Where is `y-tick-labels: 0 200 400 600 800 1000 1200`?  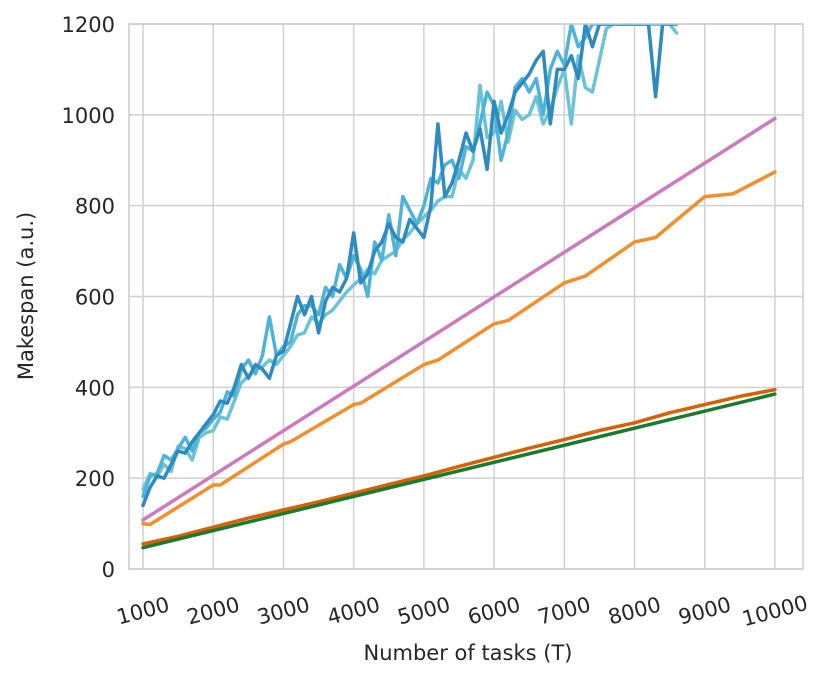 y-tick-labels: 0 200 400 600 800 1000 1200 is located at coordinates (88, 297).